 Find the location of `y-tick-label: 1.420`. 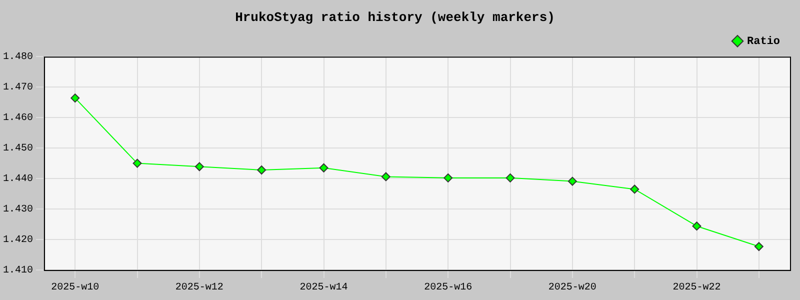

y-tick-label: 1.420 is located at coordinates (18, 240).